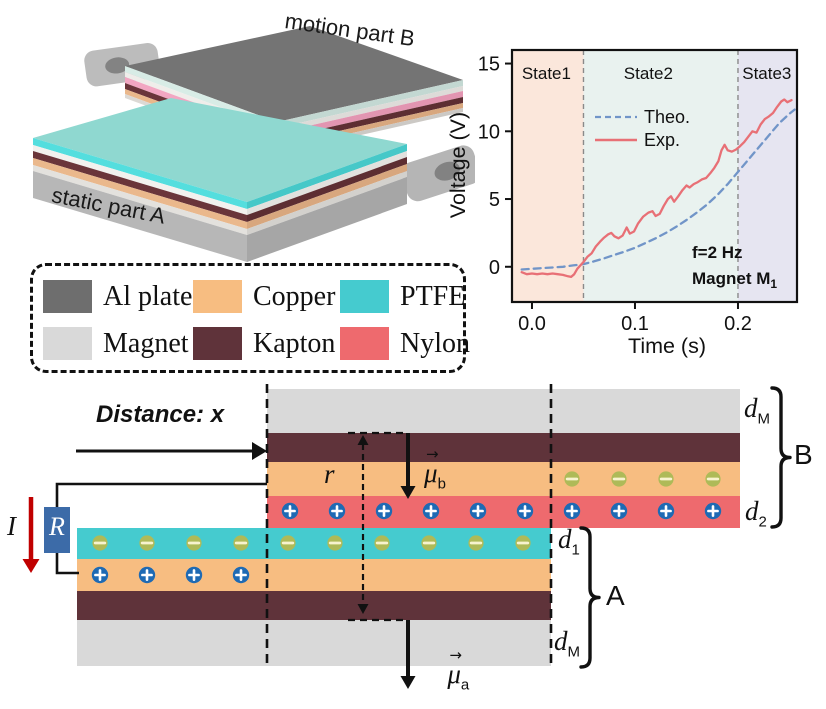 This screenshot has height=709, width=826. Describe the element at coordinates (648, 73) in the screenshot. I see `state-label: State2` at that location.